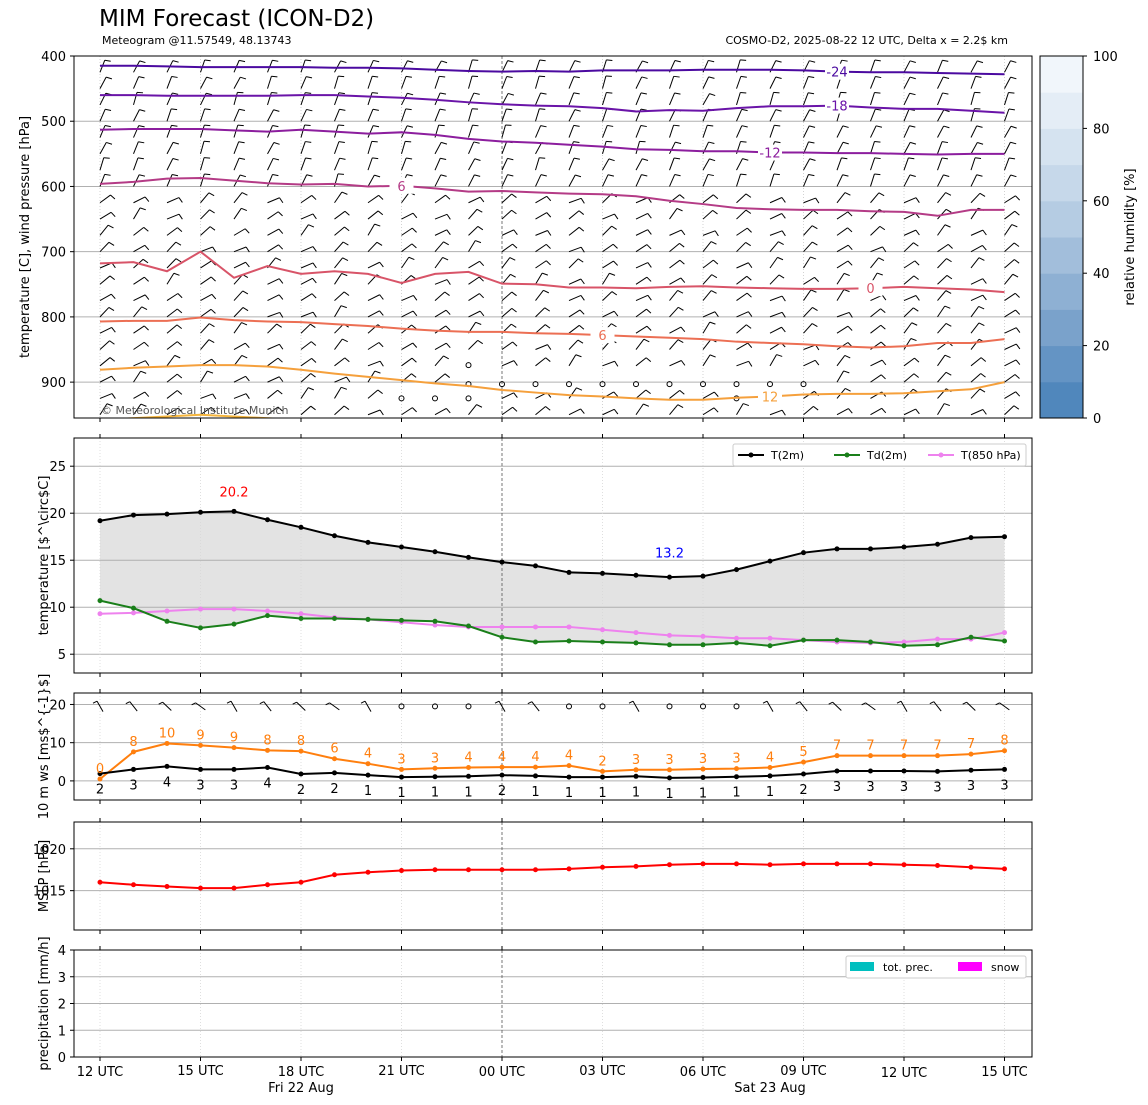 The image size is (1148, 1105). I want to click on panel-frame, so click(553, 746).